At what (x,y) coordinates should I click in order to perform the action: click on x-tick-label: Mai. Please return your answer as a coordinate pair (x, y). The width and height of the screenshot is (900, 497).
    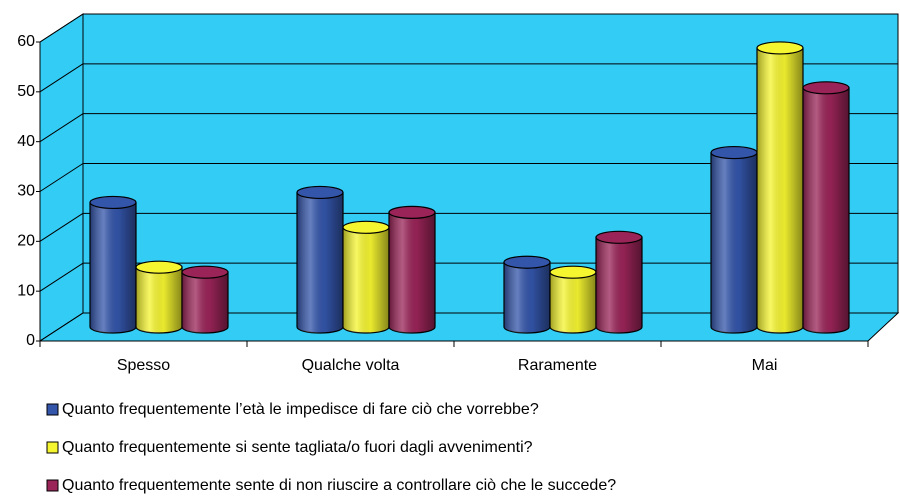
    Looking at the image, I should click on (765, 365).